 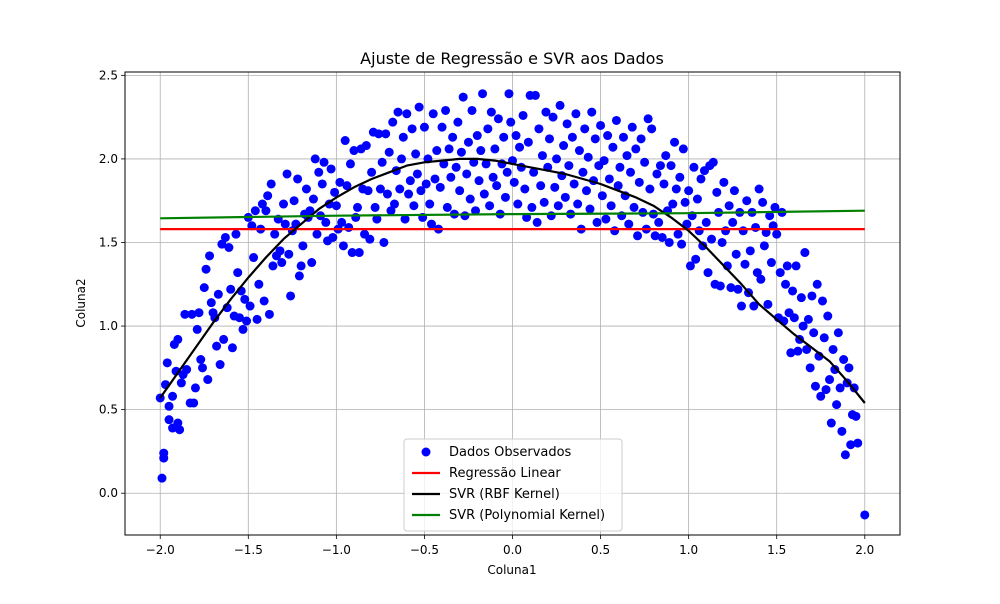 What do you see at coordinates (426, 452) in the screenshot?
I see `legend-marker` at bounding box center [426, 452].